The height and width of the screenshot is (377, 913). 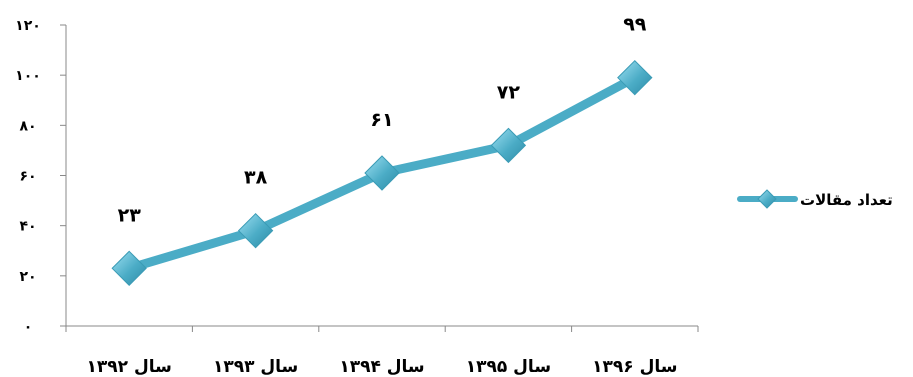 I want to click on data-label: ۶۱, so click(x=381, y=120).